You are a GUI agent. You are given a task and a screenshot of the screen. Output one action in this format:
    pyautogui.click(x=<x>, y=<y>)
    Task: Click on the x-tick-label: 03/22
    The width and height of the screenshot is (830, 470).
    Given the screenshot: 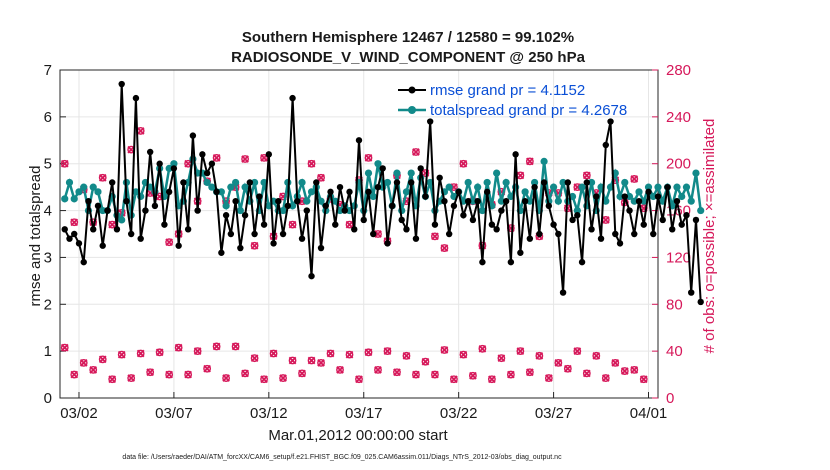 What is the action you would take?
    pyautogui.click(x=459, y=413)
    